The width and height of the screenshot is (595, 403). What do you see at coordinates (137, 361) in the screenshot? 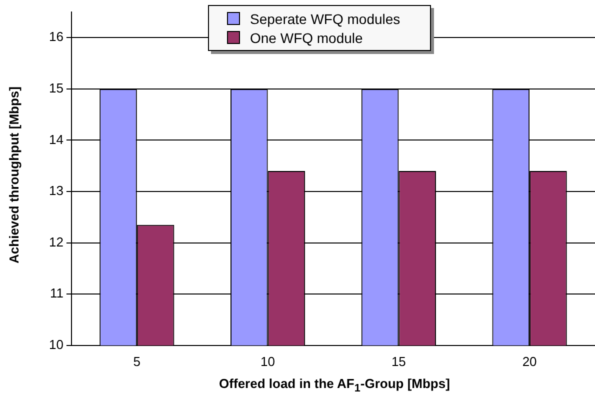
I see `x-tick-label: 5` at bounding box center [137, 361].